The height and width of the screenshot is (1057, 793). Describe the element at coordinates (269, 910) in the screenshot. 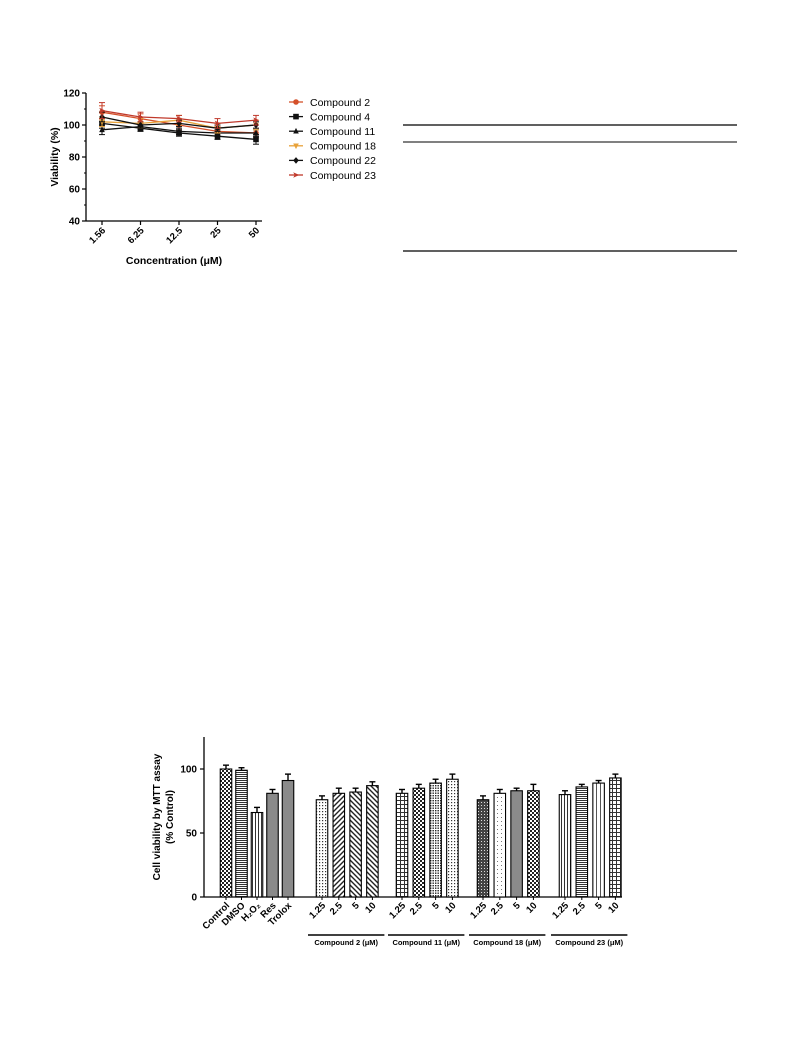

I see `x-tick-label: Res` at that location.